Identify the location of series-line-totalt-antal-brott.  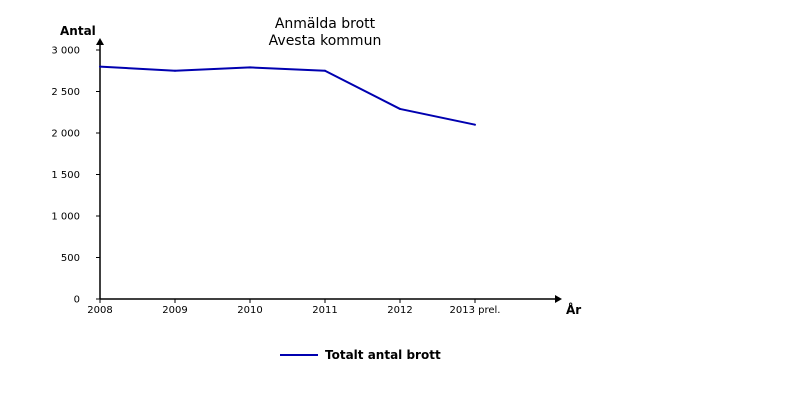
(287, 95).